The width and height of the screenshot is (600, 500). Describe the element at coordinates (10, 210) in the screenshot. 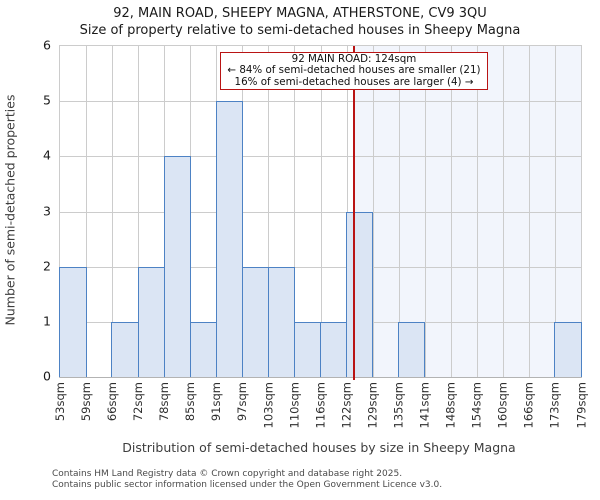

I see `y-axis-label: Number of semi-detached properties` at that location.